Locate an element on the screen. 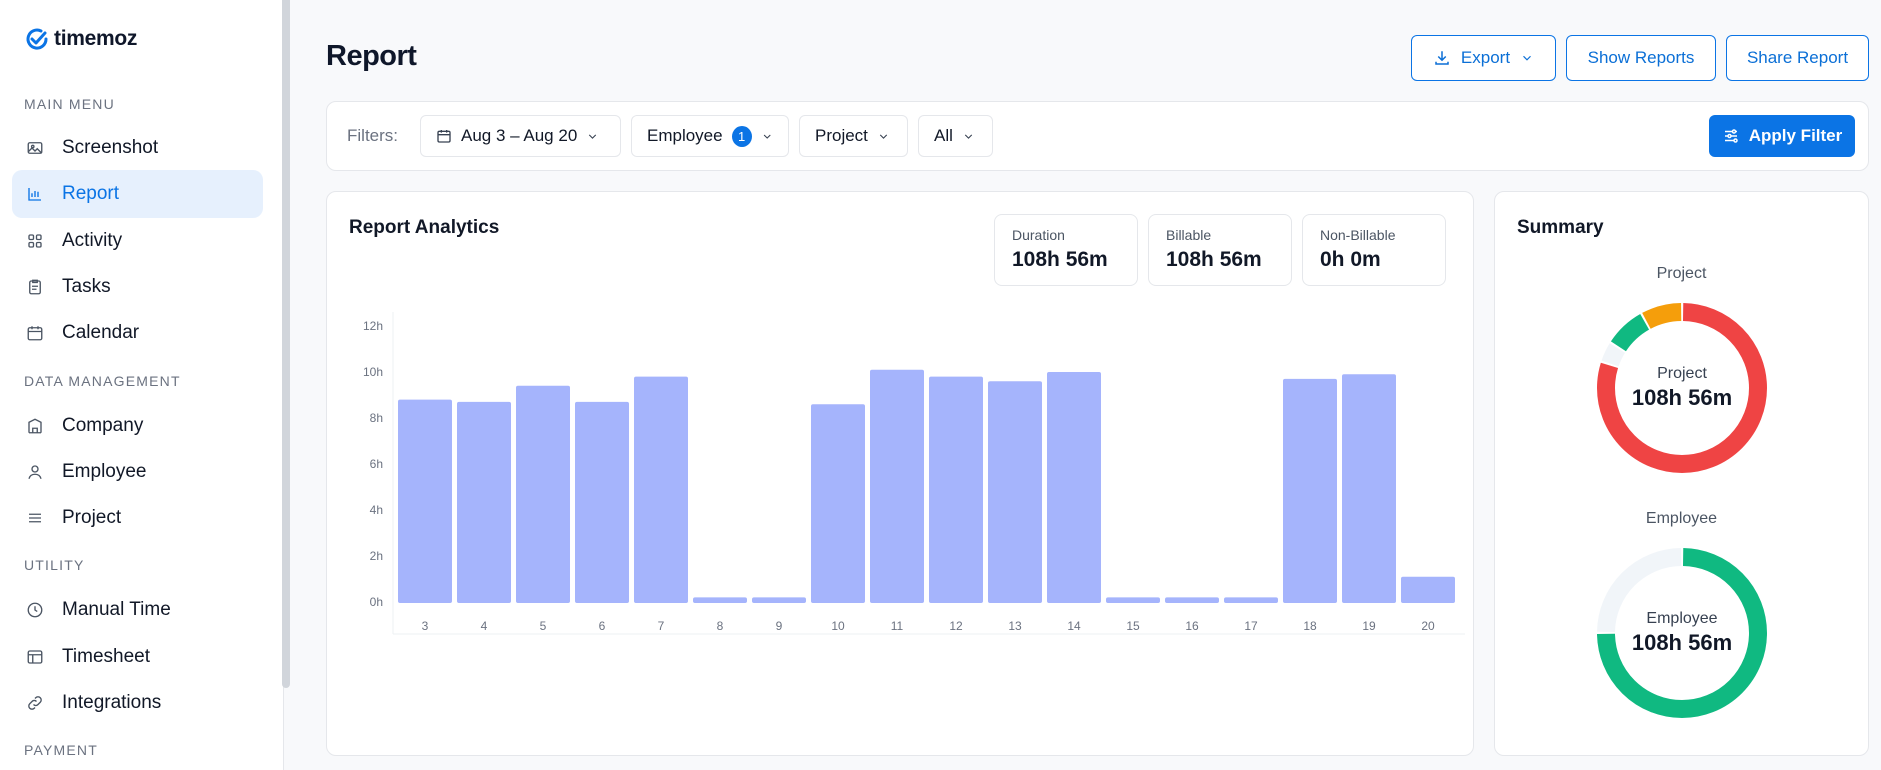 This screenshot has width=1881, height=770. x-tick-label: 16 is located at coordinates (1192, 626).